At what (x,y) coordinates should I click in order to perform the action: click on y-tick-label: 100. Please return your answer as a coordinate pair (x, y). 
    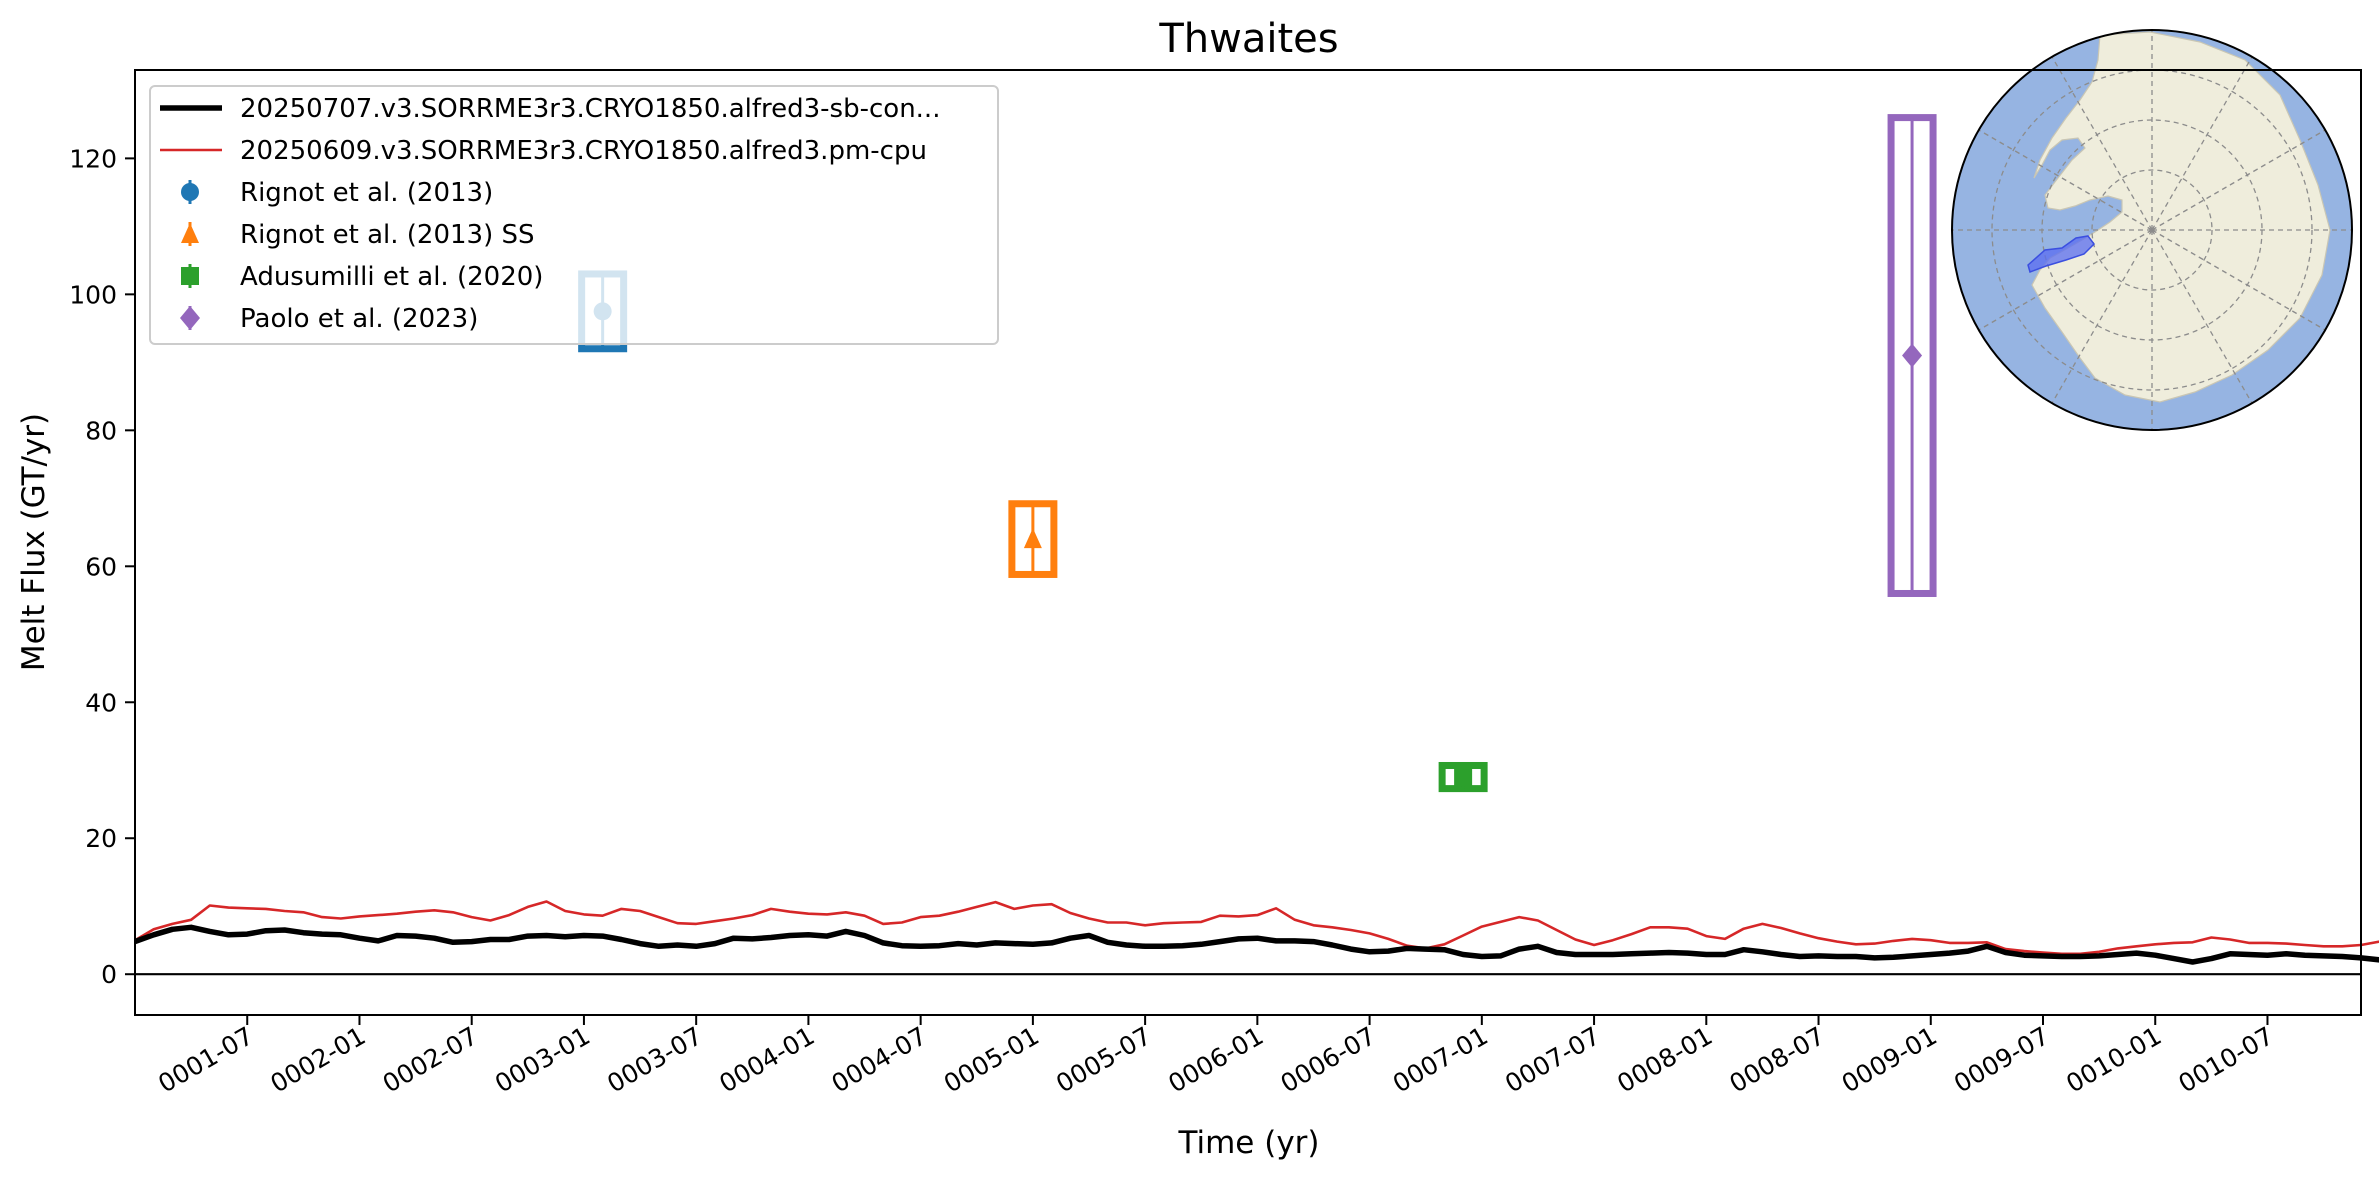
    Looking at the image, I should click on (93, 294).